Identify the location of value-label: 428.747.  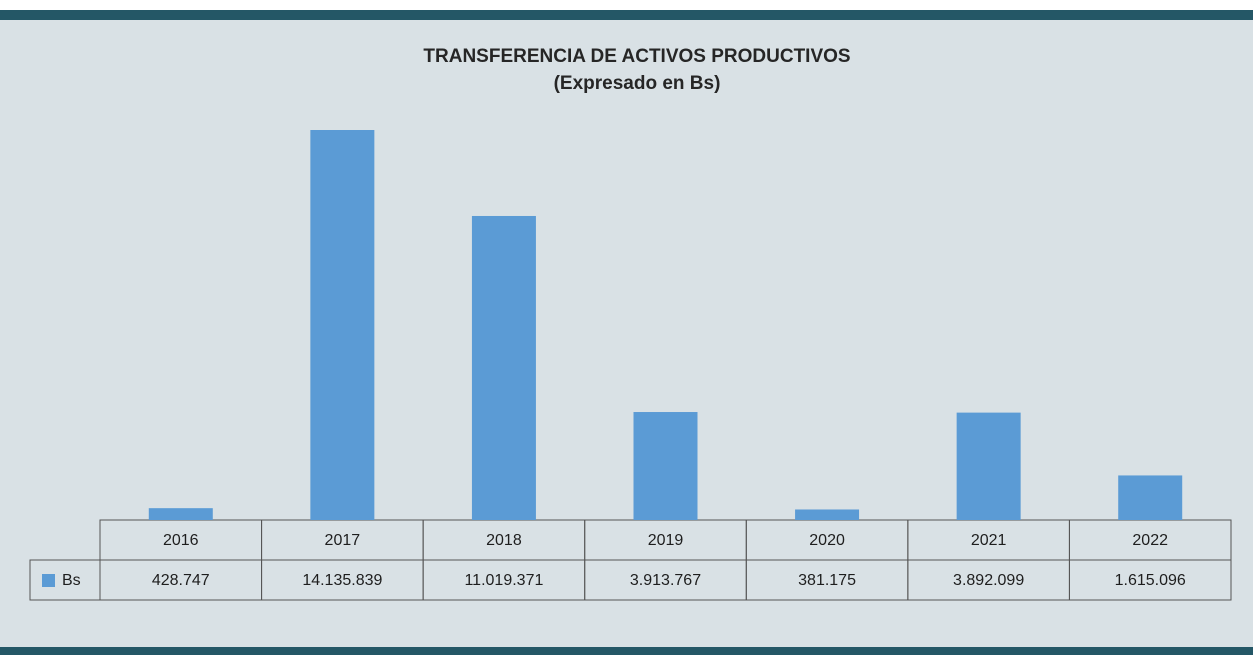
(181, 580).